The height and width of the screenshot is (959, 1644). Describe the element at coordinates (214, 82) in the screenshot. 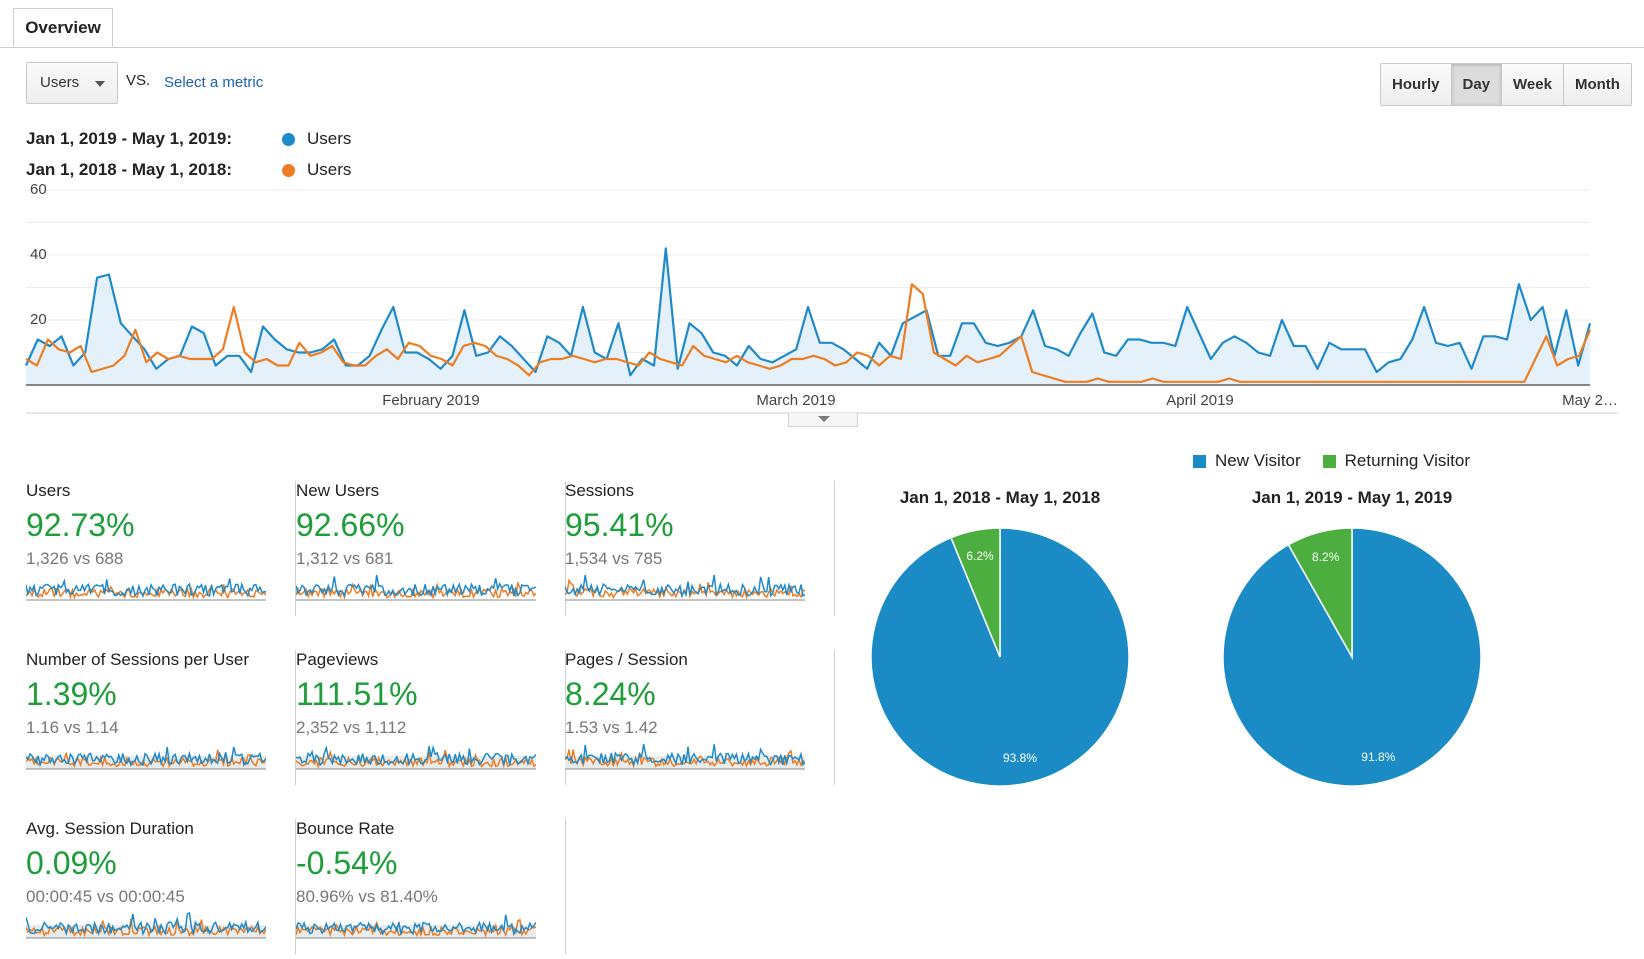

I see `select-metric-link: Select a metric` at that location.